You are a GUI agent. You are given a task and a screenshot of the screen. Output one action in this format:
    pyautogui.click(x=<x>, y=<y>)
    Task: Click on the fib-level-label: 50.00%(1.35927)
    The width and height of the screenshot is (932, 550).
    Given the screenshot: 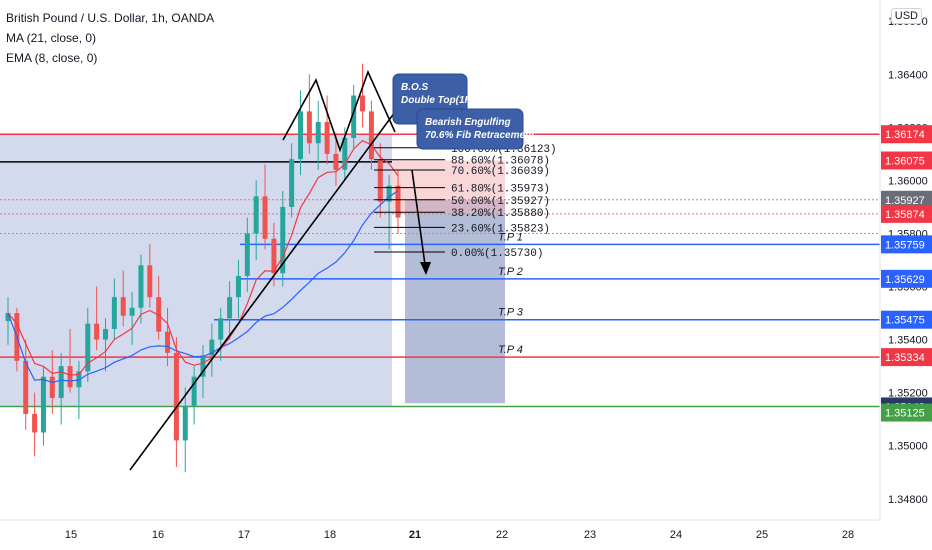 What is the action you would take?
    pyautogui.click(x=500, y=202)
    